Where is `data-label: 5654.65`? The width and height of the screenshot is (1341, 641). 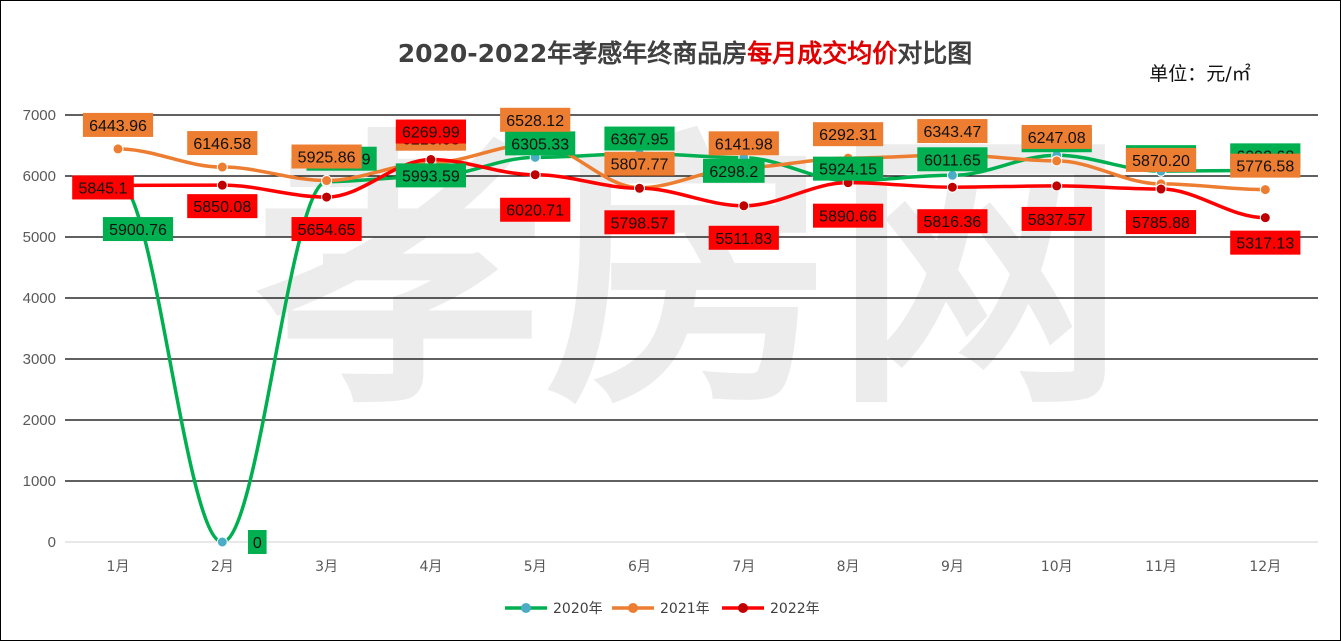
data-label: 5654.65 is located at coordinates (326, 229).